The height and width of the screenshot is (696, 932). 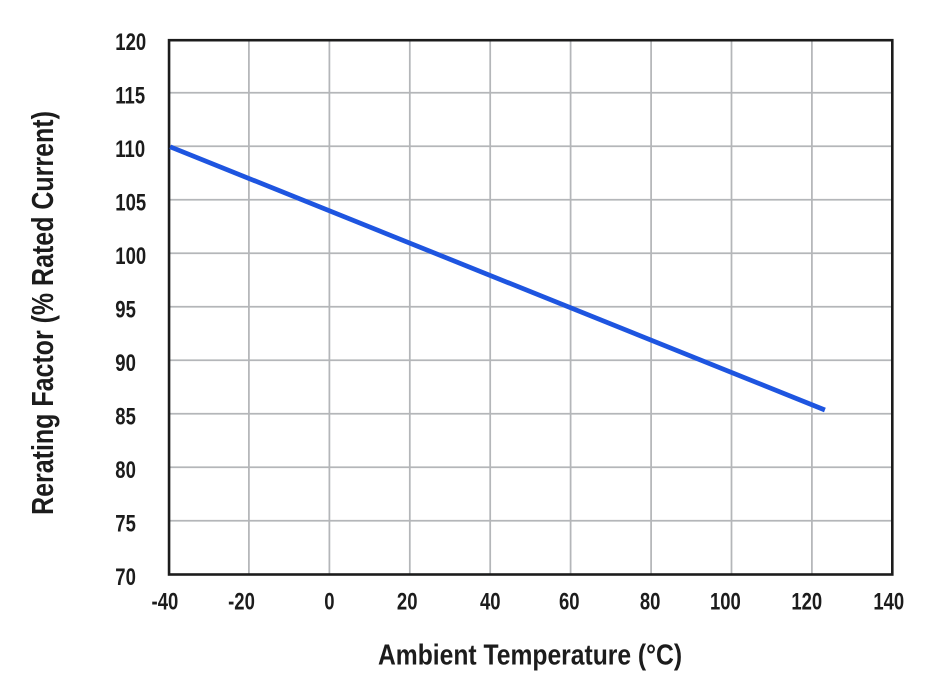 I want to click on svg-text: 20, so click(x=407, y=601).